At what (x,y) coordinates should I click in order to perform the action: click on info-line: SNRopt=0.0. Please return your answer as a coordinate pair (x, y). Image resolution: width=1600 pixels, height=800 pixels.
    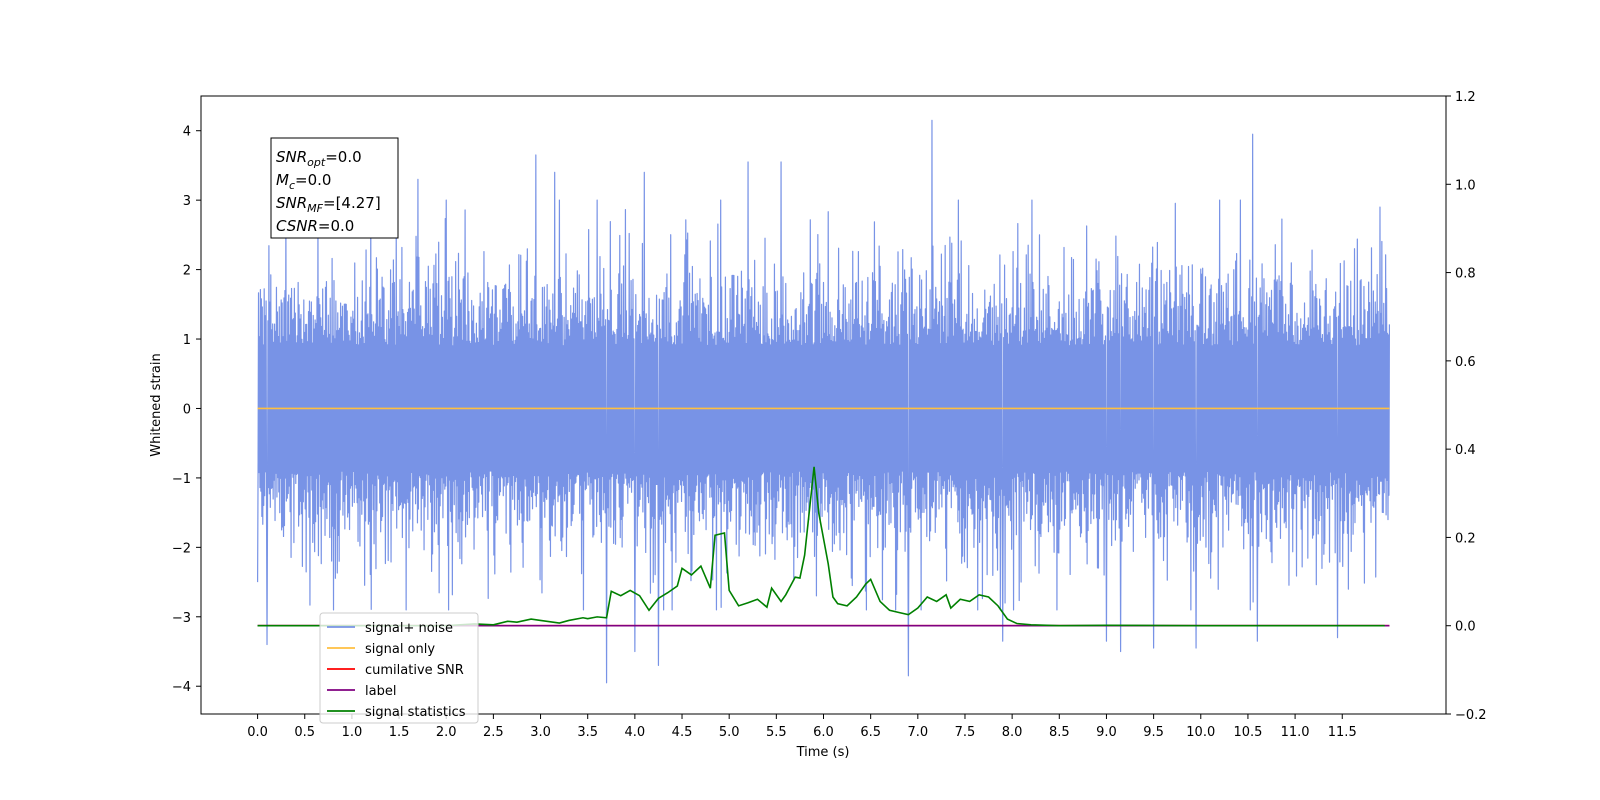
    Looking at the image, I should click on (319, 158).